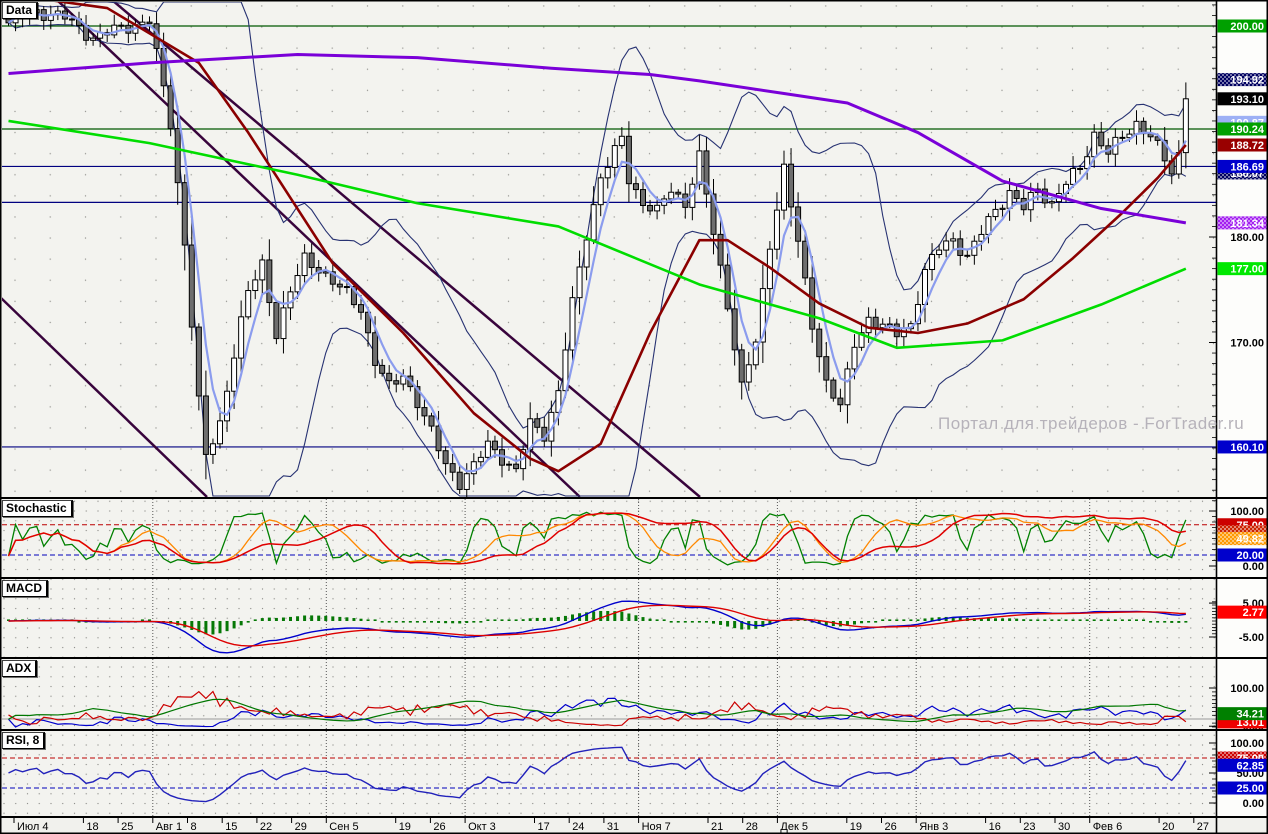  Describe the element at coordinates (1247, 100) in the screenshot. I see `svg-text: 193.10` at that location.